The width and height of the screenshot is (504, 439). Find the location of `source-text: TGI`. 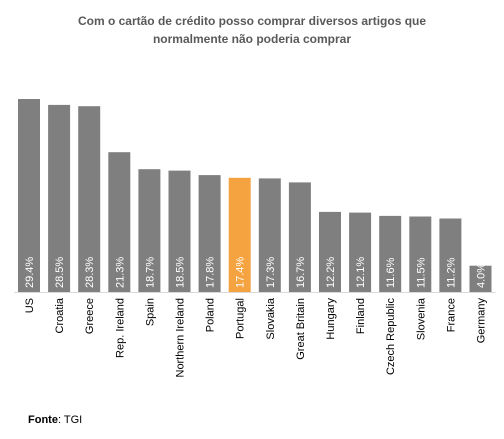

source-text: TGI is located at coordinates (73, 420).